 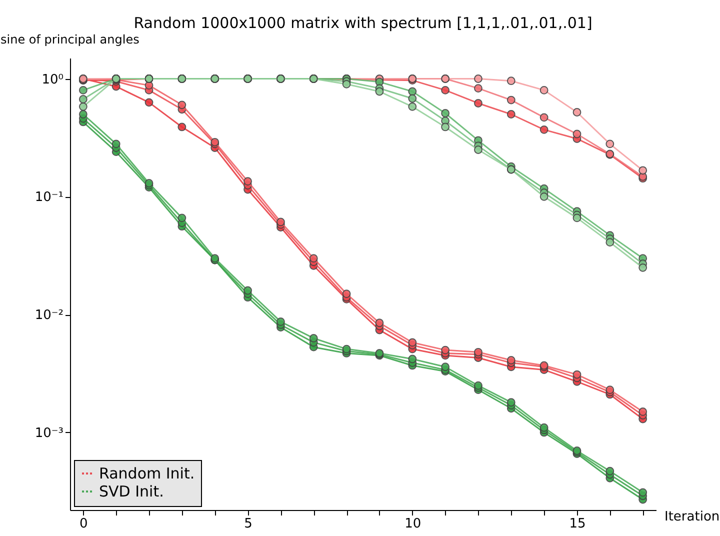 I want to click on x-tick-label: 5, so click(x=248, y=524).